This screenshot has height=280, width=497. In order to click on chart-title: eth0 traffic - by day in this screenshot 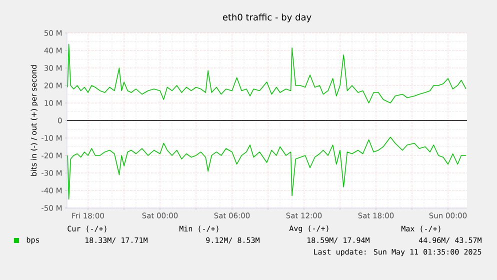, I will do `click(267, 18)`.